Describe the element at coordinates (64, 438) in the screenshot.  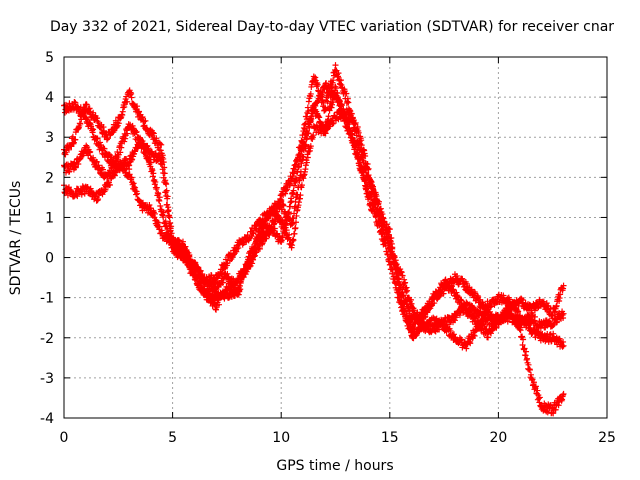
I see `x-tick-label: 0` at that location.